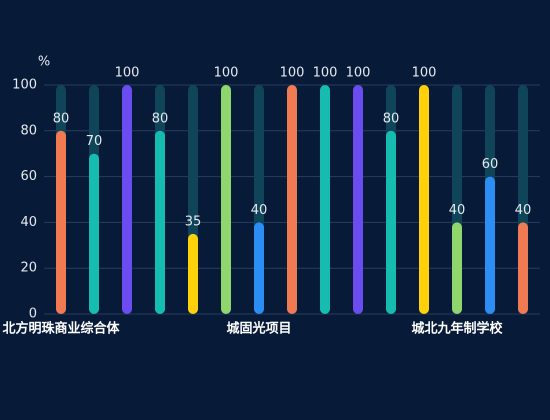  I want to click on y-tick-label: 0, so click(33, 314).